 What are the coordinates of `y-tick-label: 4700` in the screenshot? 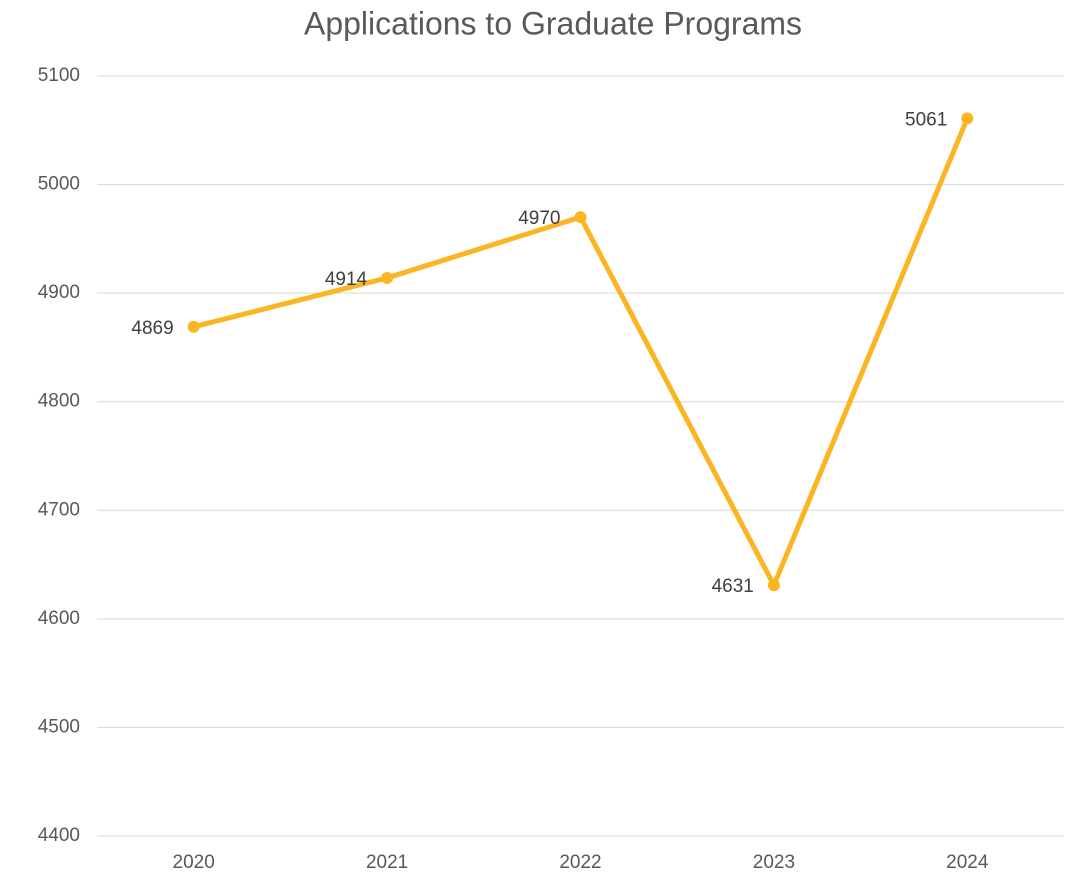 It's located at (59, 509).